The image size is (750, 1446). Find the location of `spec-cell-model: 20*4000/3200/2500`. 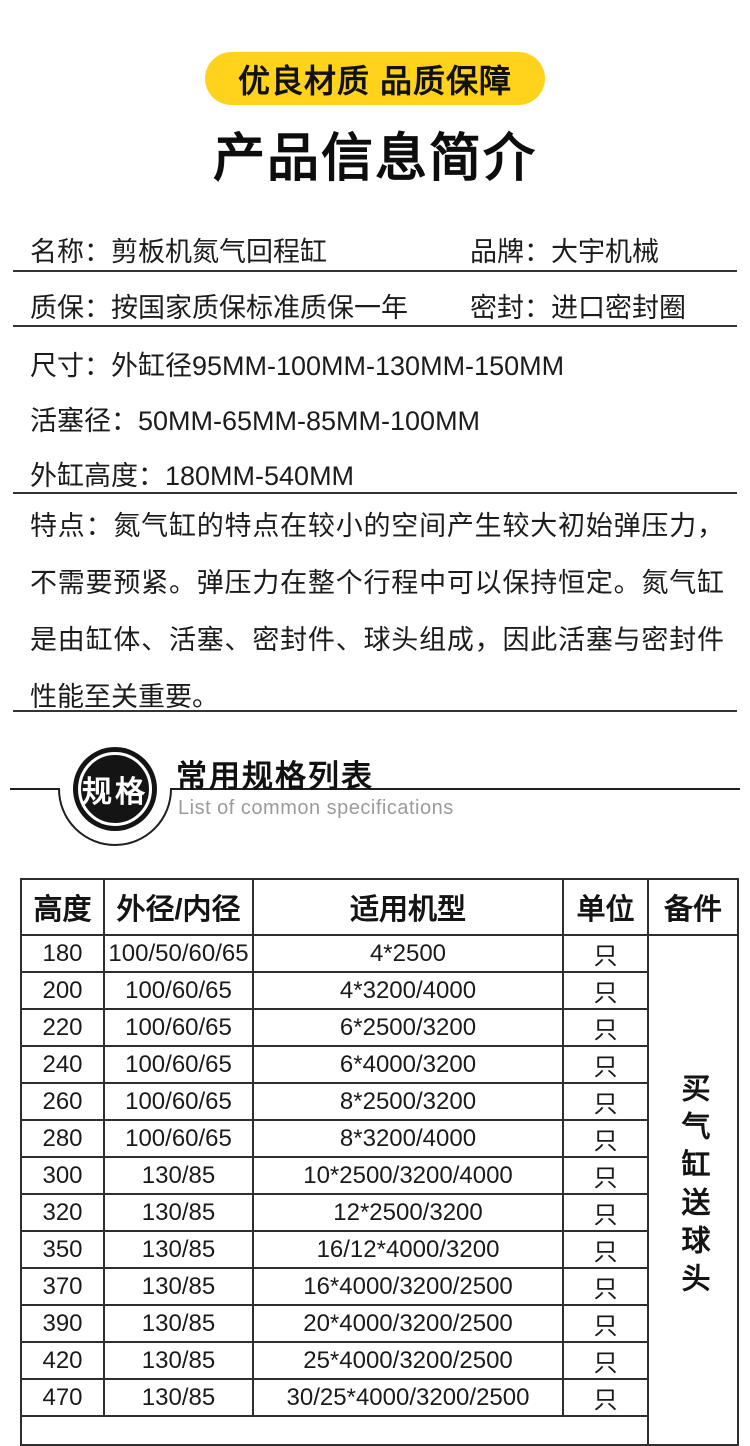

spec-cell-model: 20*4000/3200/2500 is located at coordinates (408, 1323).